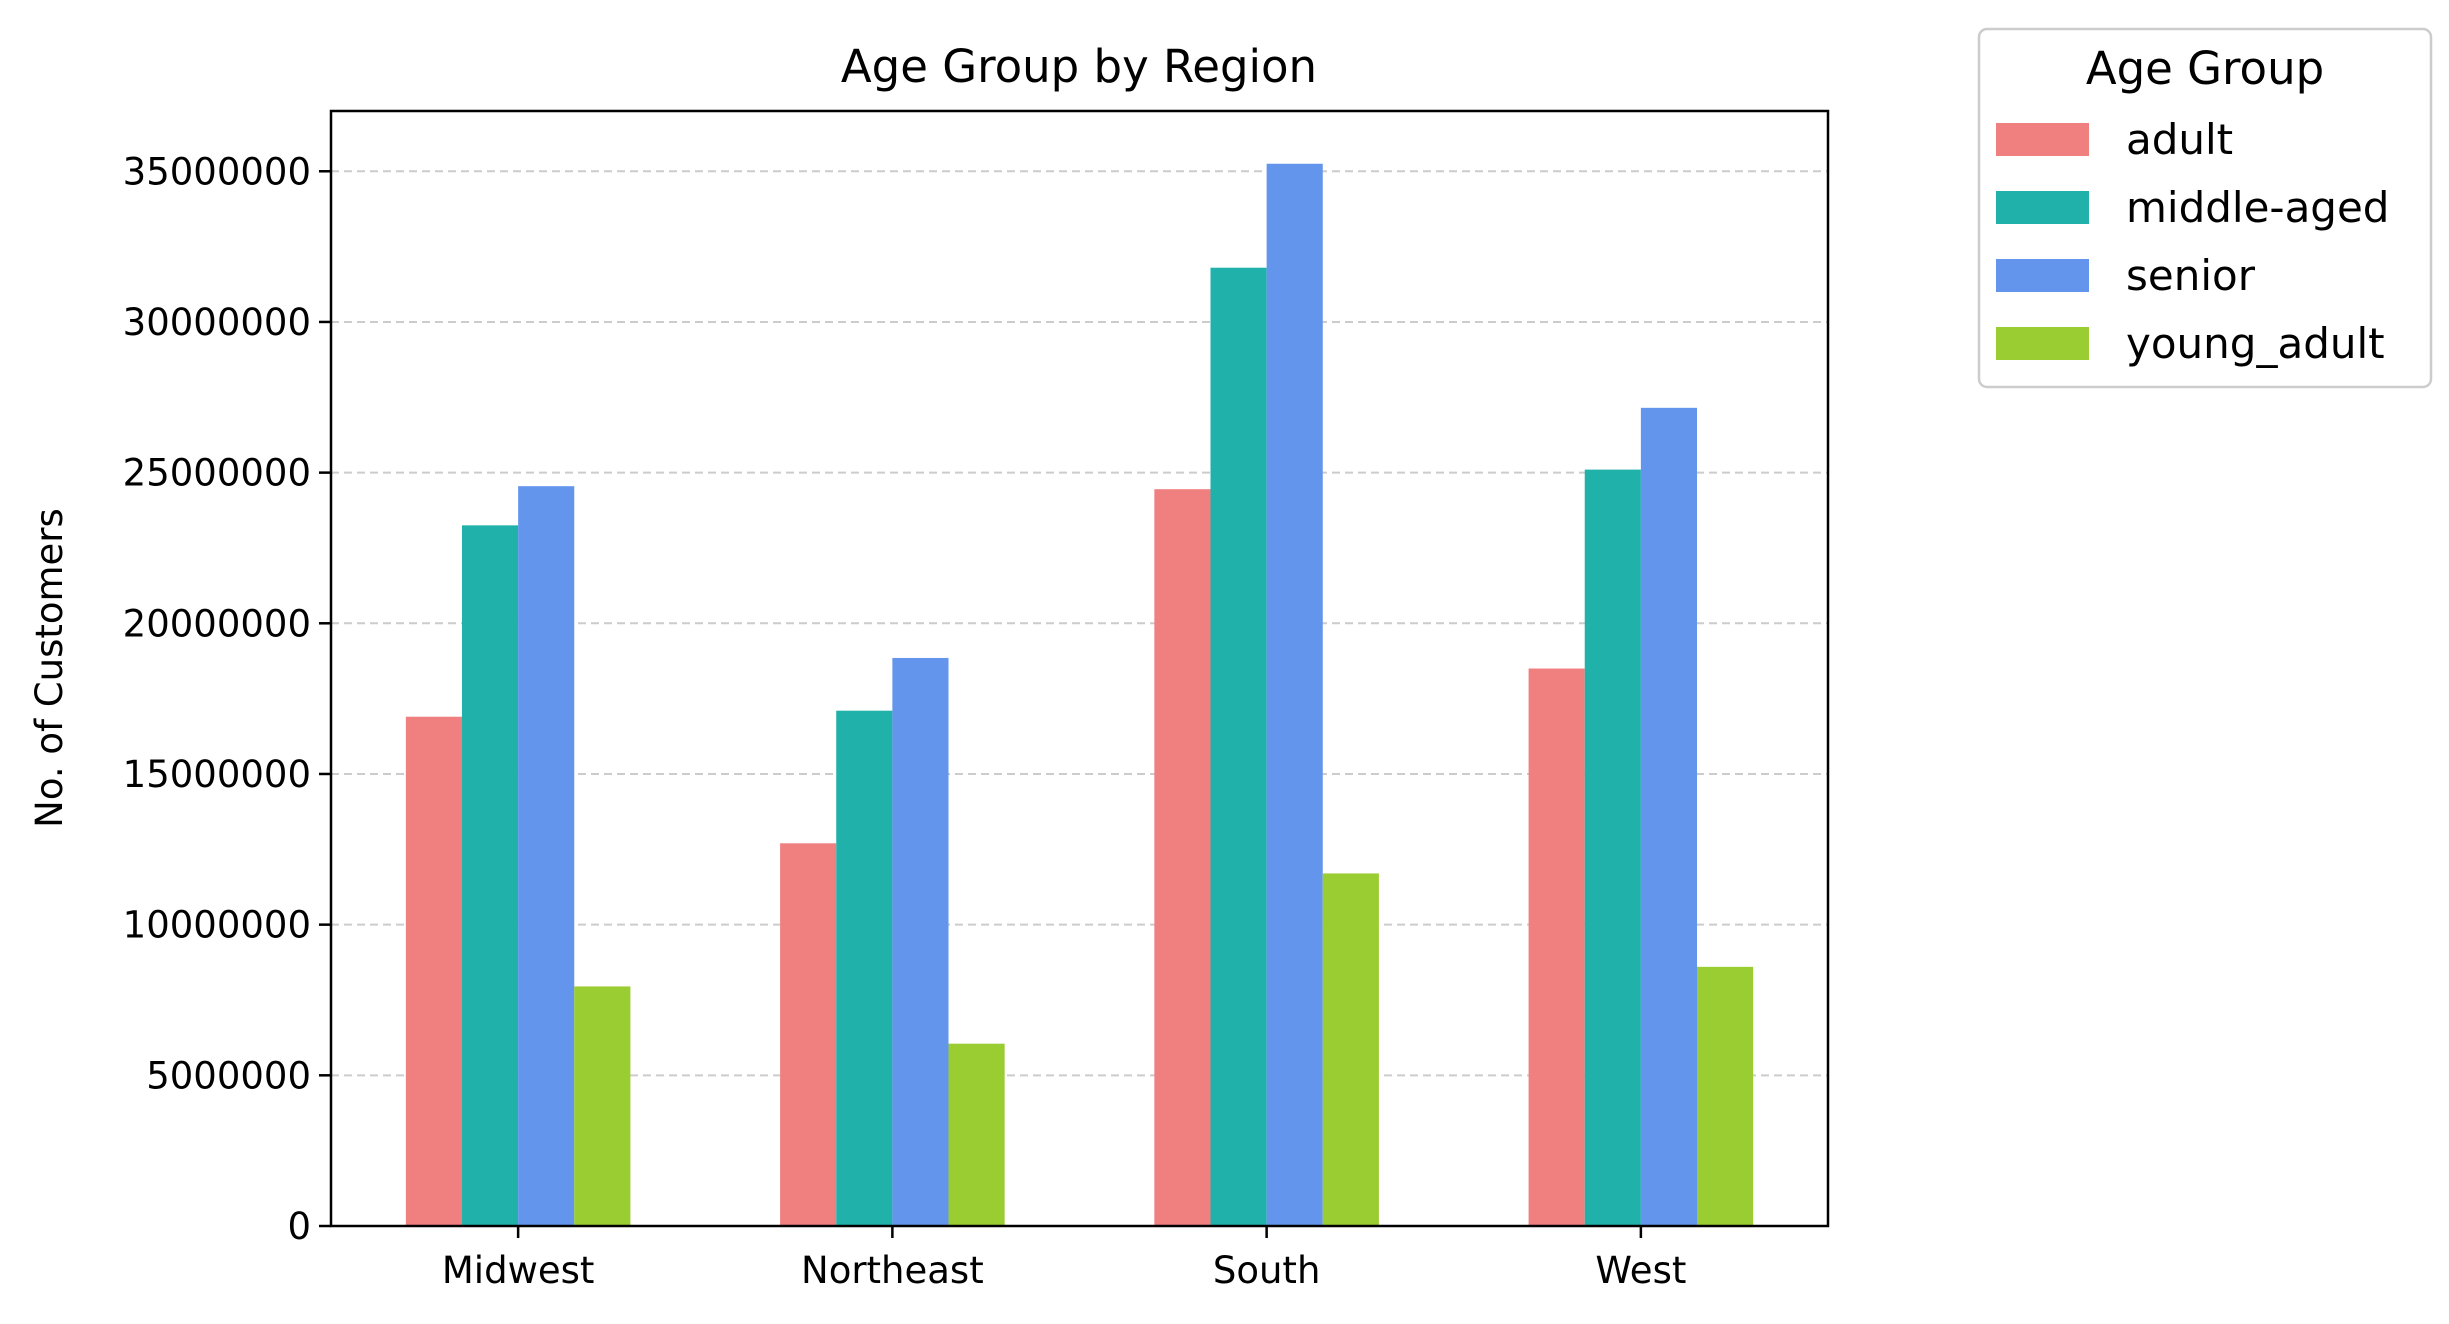 Image resolution: width=2449 pixels, height=1324 pixels. I want to click on x-tick-label: Northeast, so click(892, 1270).